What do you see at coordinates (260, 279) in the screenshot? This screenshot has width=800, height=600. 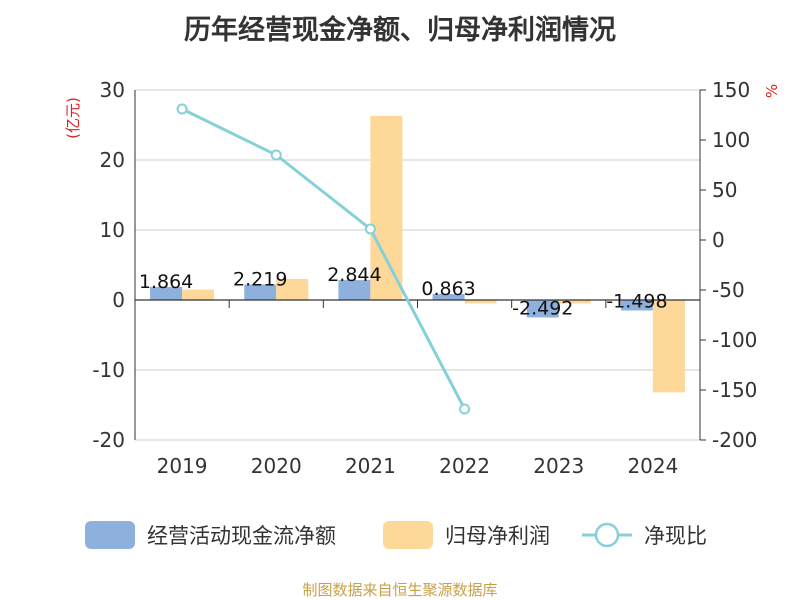 I see `bar-cash-flow-label: 2.219` at bounding box center [260, 279].